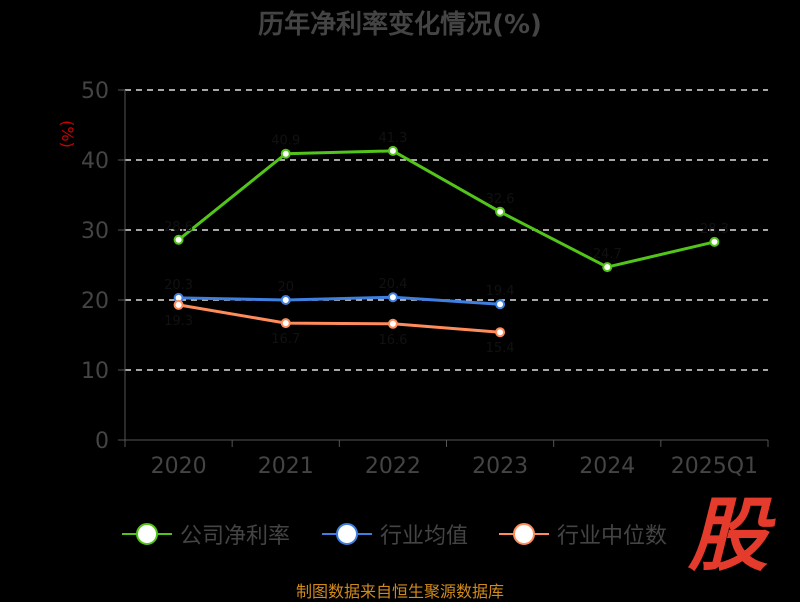 The image size is (800, 602). What do you see at coordinates (95, 231) in the screenshot?
I see `y-tick-label: 30` at bounding box center [95, 231].